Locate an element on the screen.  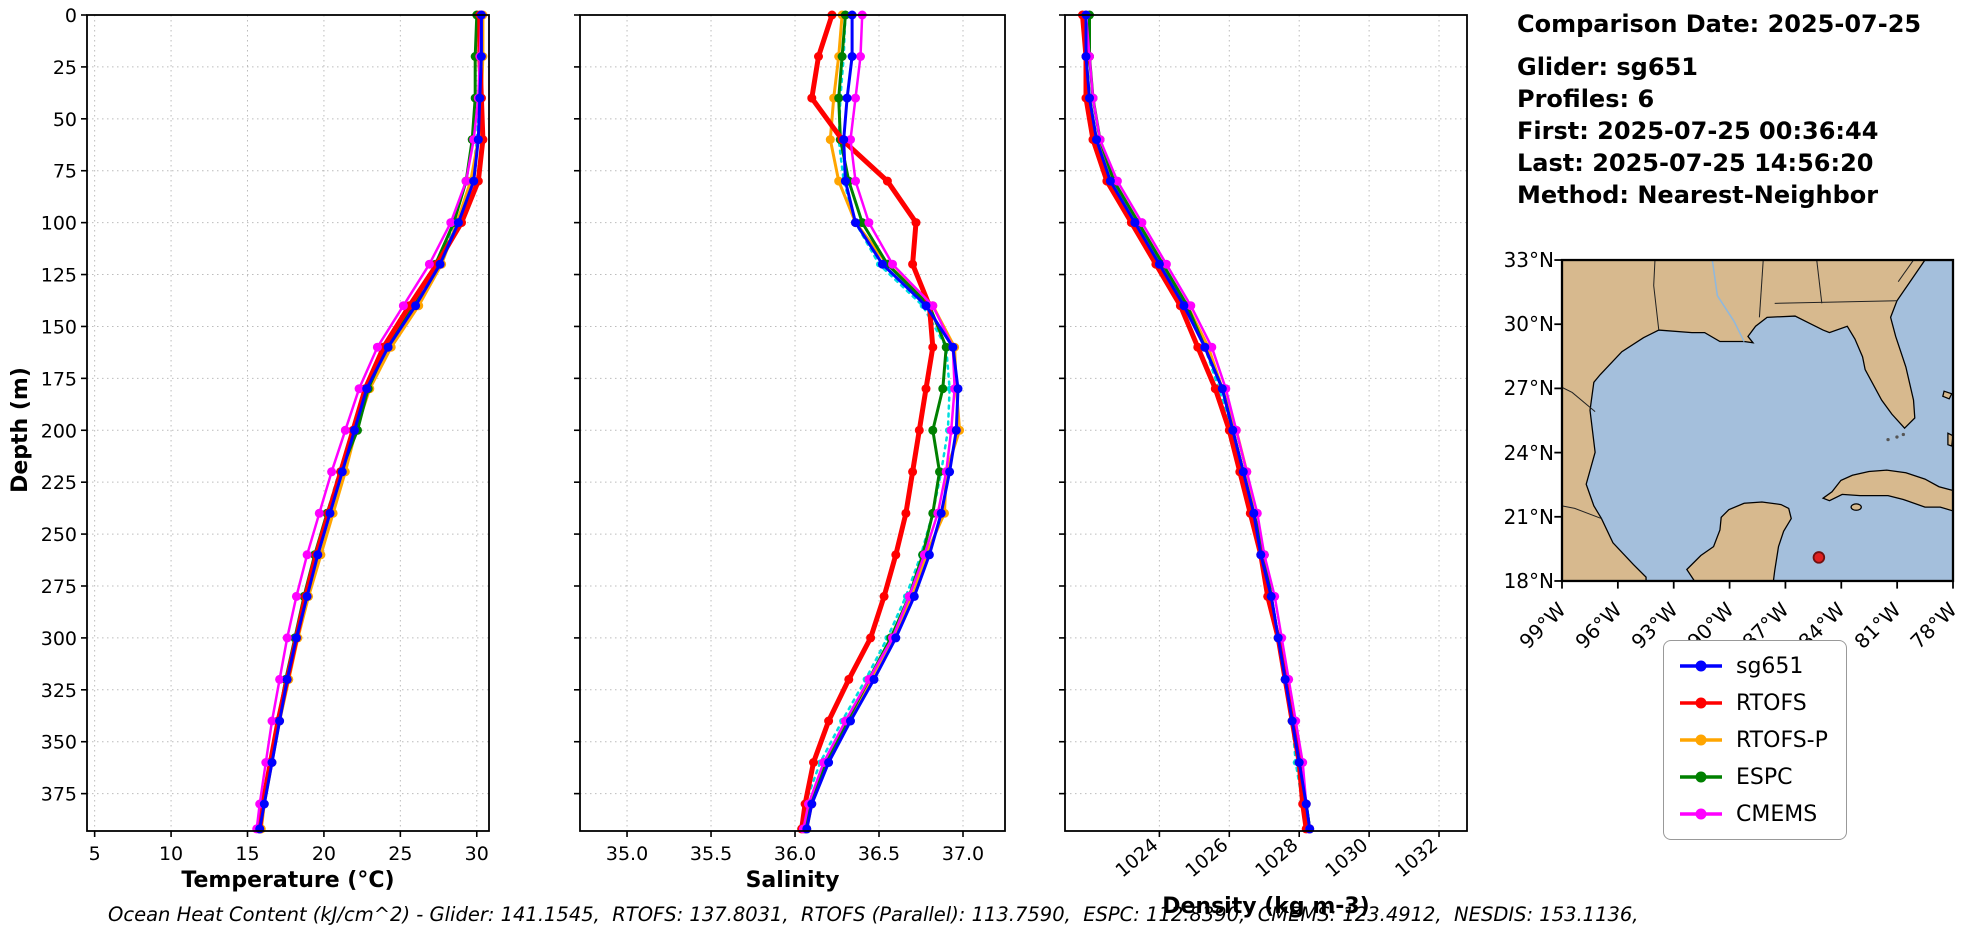
land-isle-of-youth is located at coordinates (1856, 507).